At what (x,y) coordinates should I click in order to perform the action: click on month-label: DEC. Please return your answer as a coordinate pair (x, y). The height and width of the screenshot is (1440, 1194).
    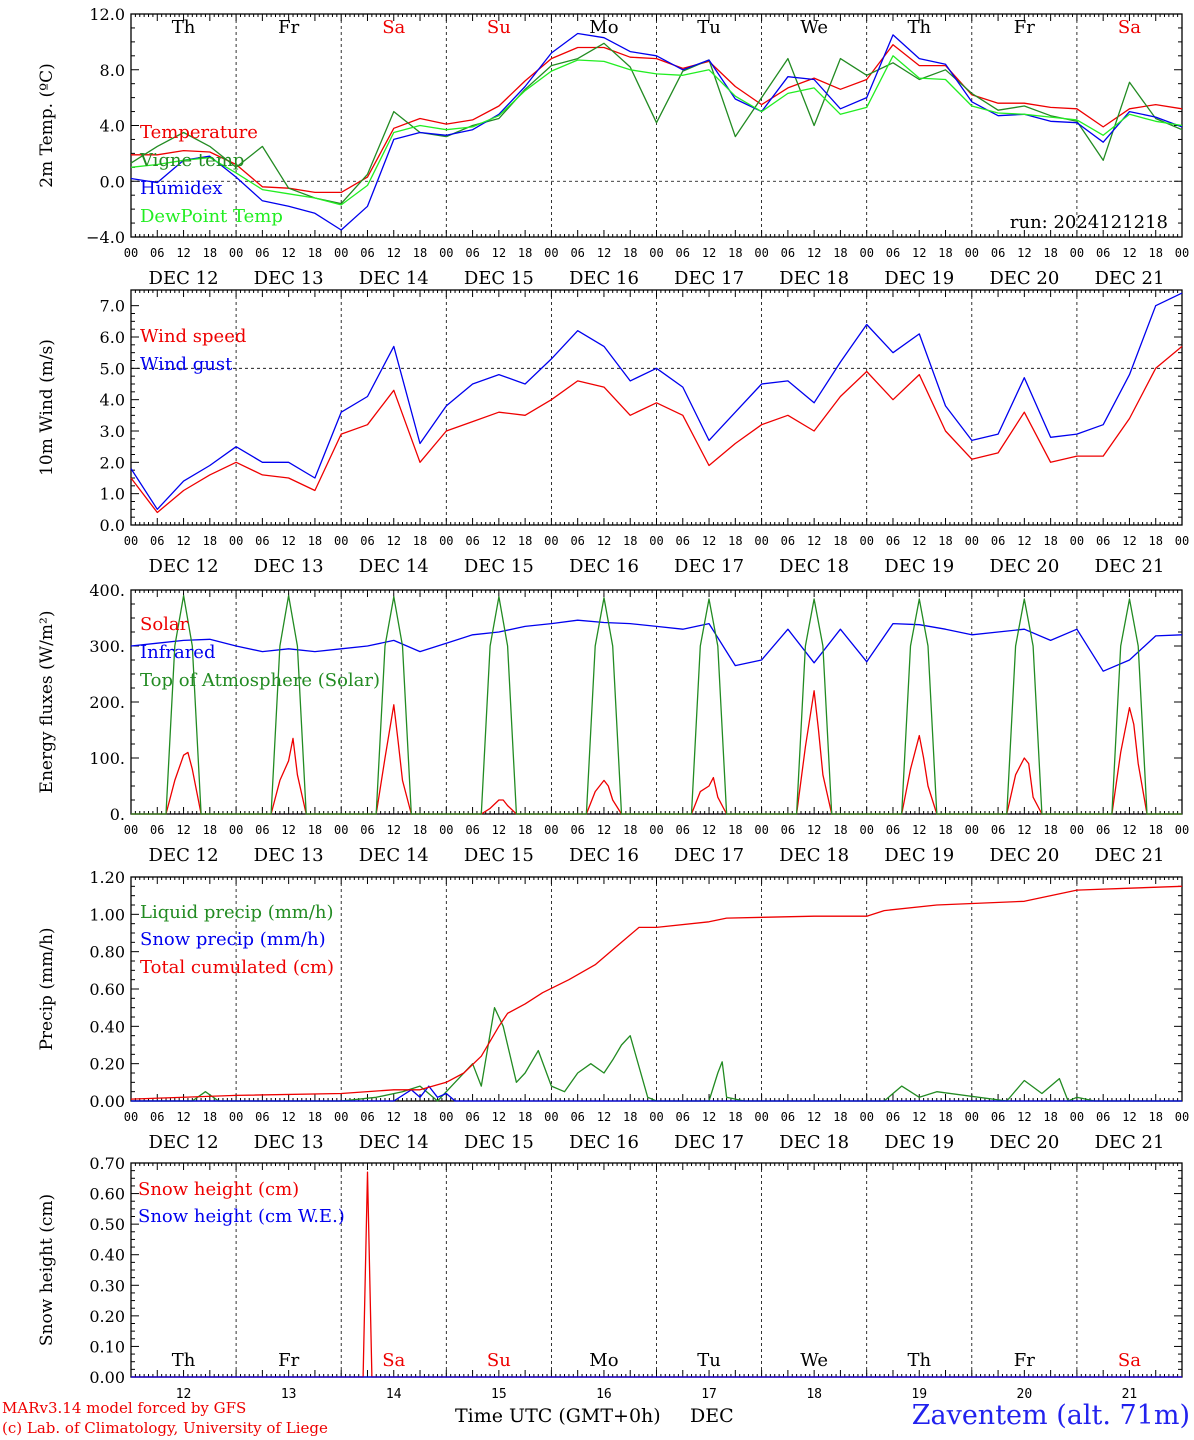
    Looking at the image, I should click on (712, 1416).